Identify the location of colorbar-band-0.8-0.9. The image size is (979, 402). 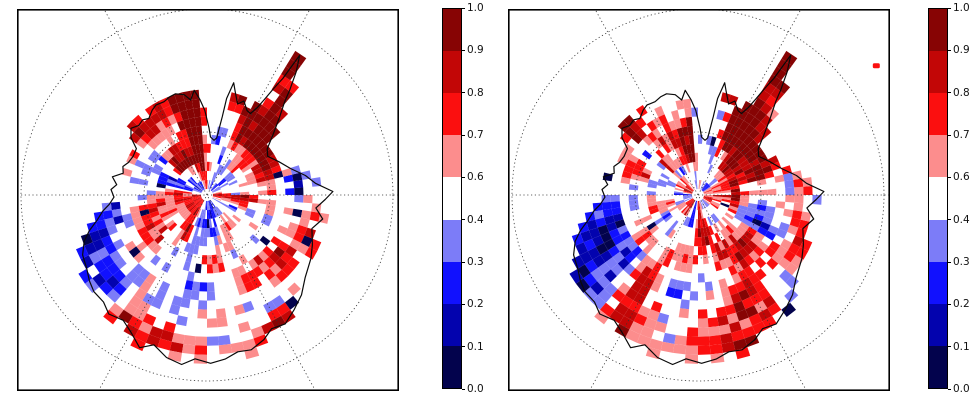
(452, 72).